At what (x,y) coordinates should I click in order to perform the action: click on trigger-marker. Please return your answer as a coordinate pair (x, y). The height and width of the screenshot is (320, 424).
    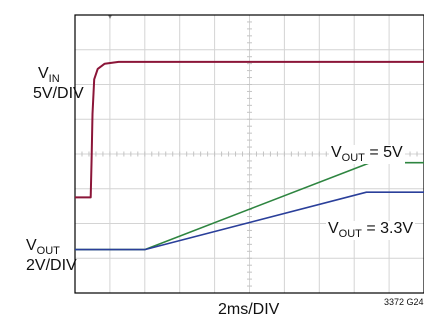
    Looking at the image, I should click on (110, 17).